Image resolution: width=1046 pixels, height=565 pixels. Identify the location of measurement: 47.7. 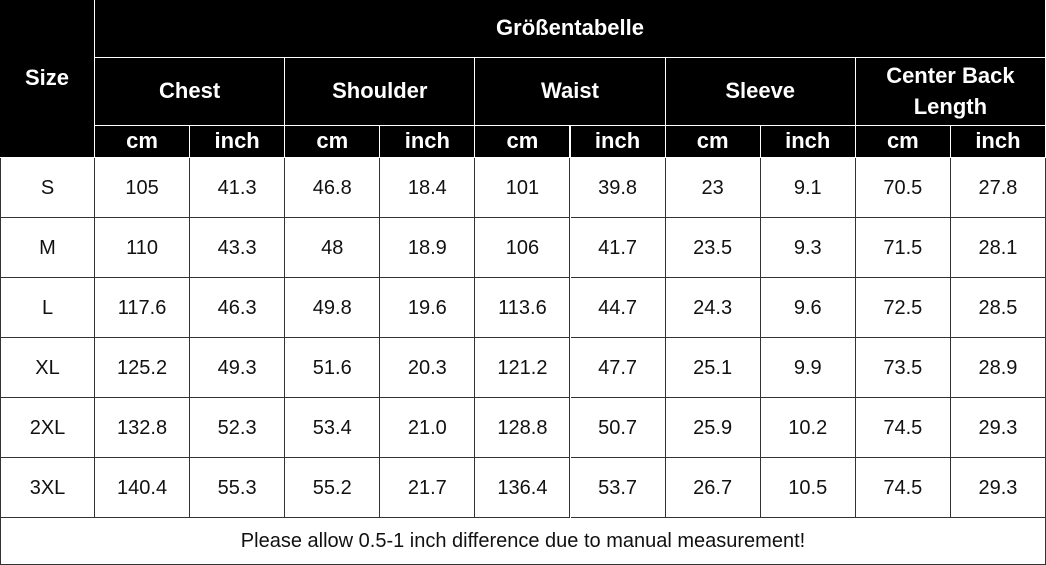
(618, 368).